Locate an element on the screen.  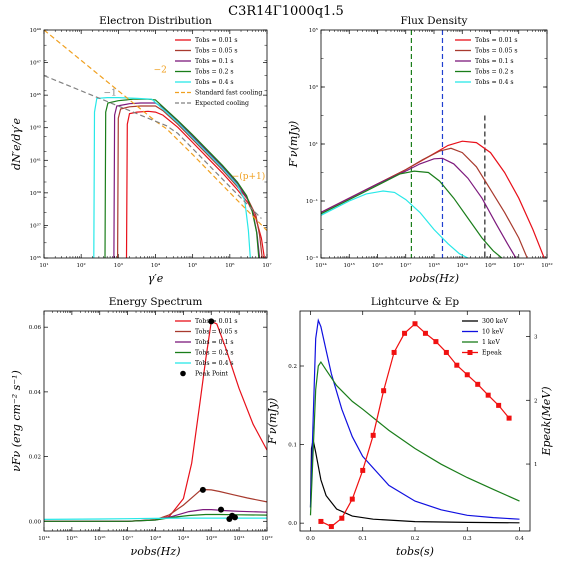
y-tick-label: 10³⁵ is located at coordinates (35, 258).